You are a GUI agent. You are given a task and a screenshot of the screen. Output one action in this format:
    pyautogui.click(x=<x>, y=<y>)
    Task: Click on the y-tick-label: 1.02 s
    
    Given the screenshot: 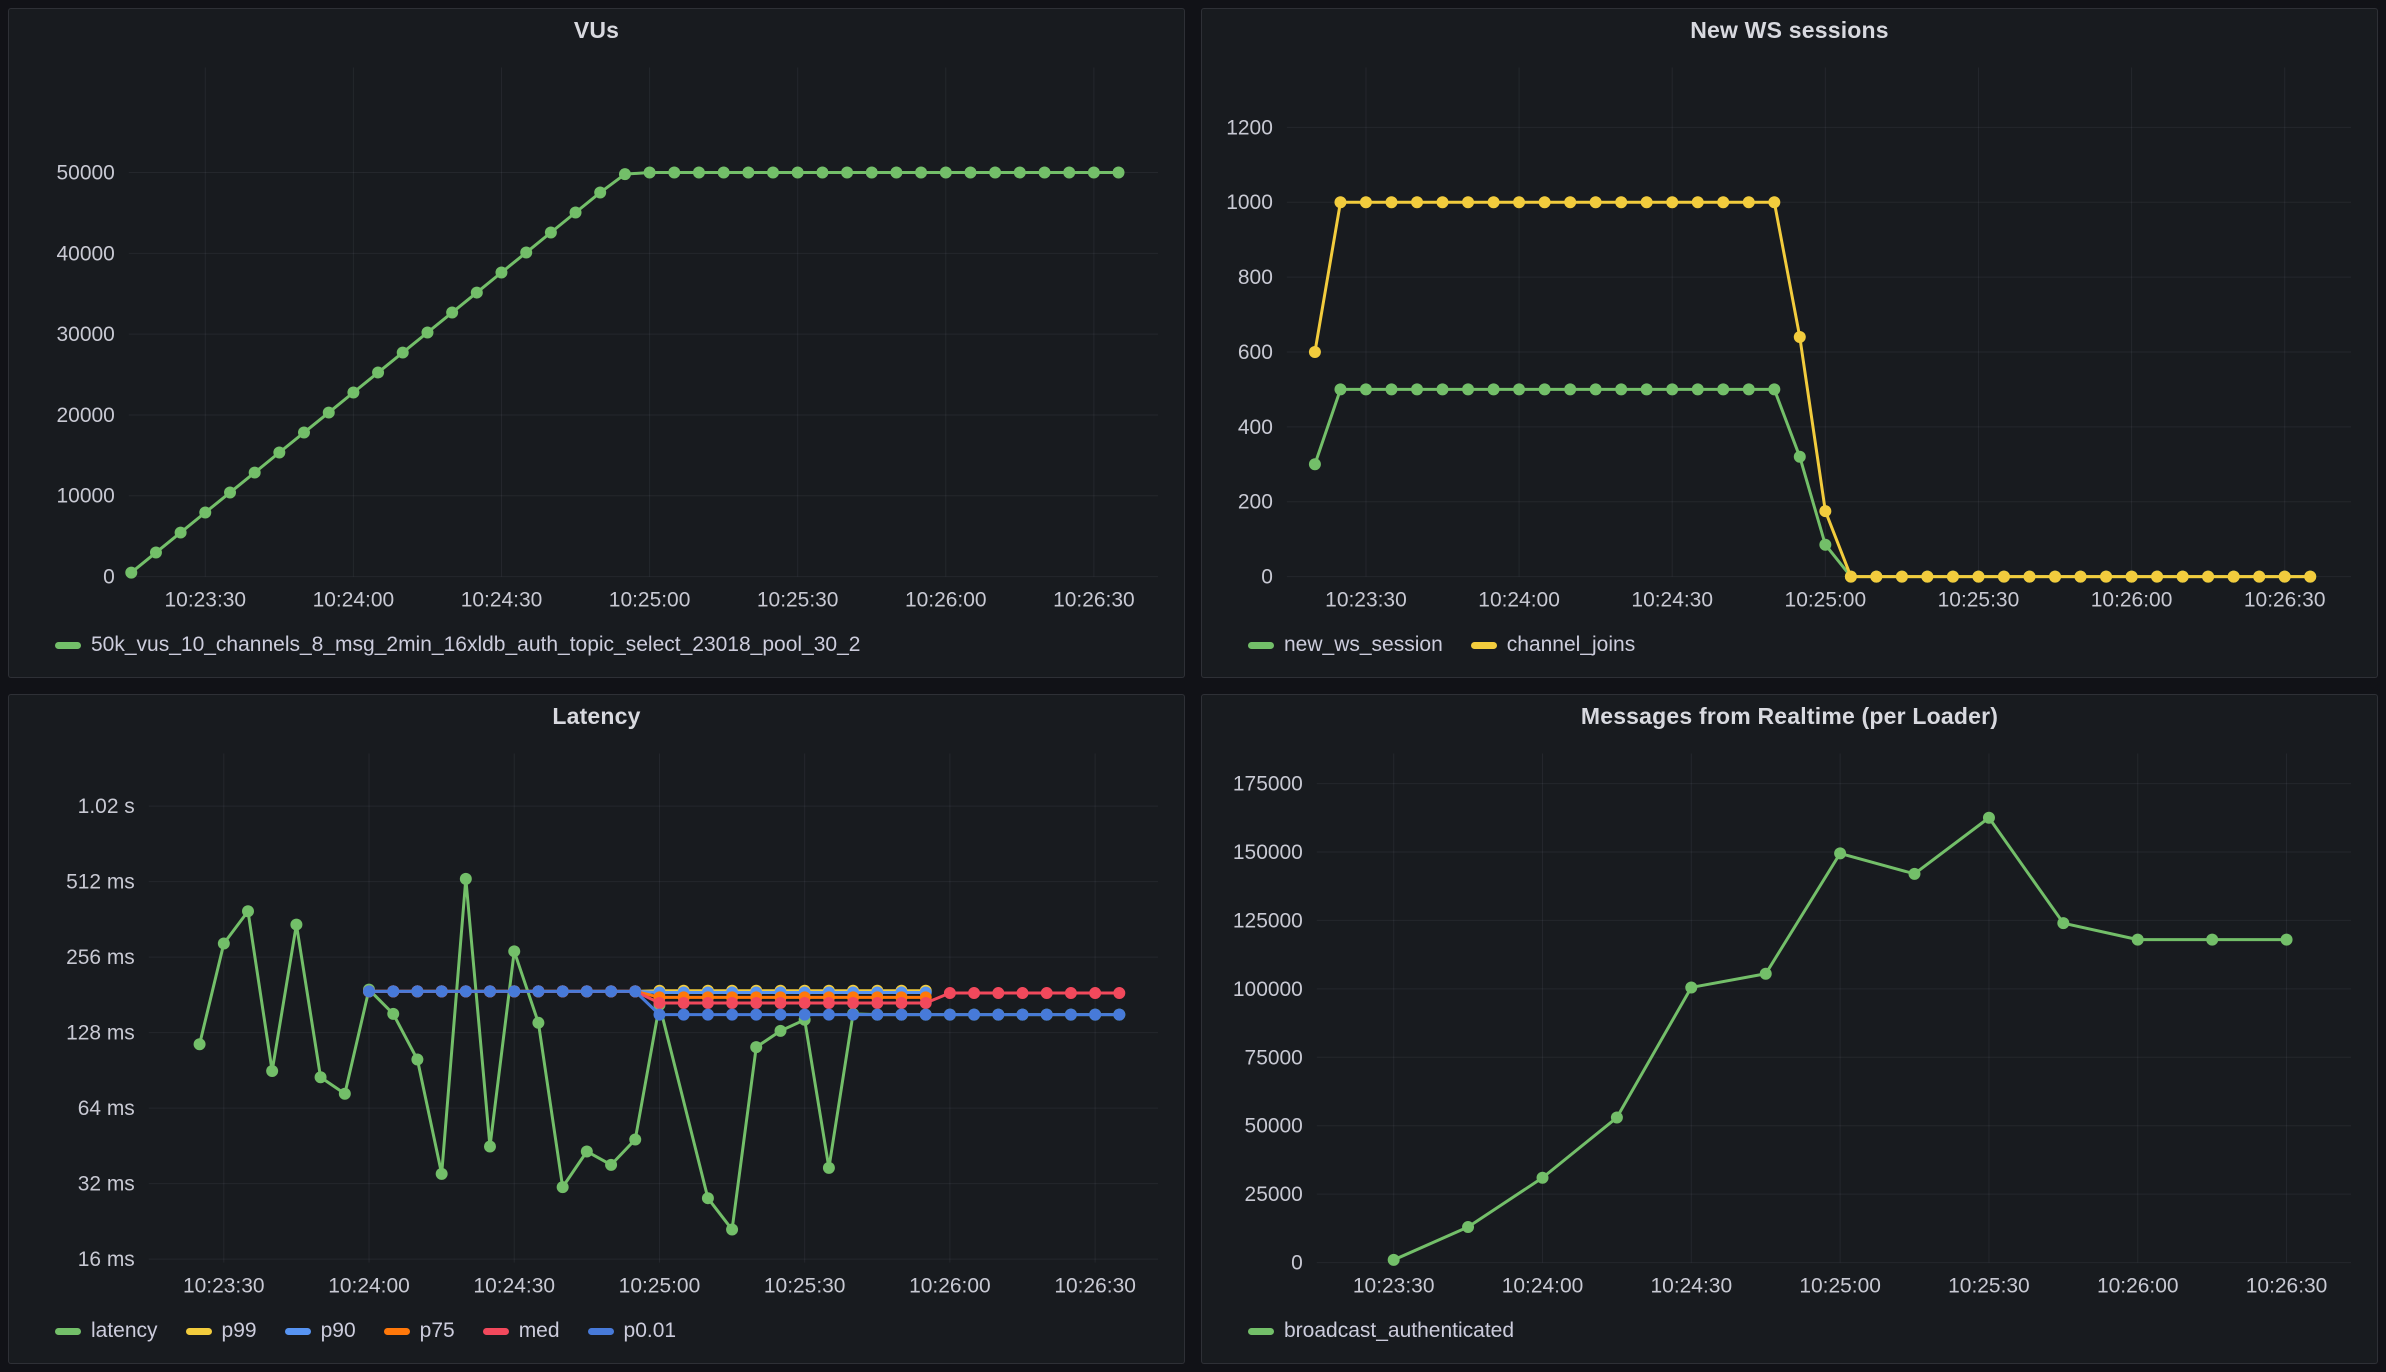 What is the action you would take?
    pyautogui.click(x=106, y=806)
    